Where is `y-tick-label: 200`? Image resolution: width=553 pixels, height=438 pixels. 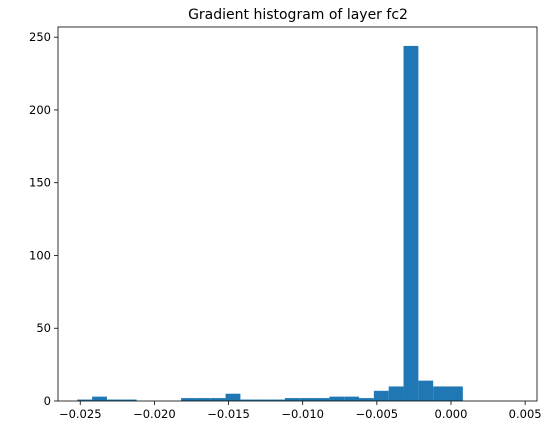 y-tick-label: 200 is located at coordinates (40, 110).